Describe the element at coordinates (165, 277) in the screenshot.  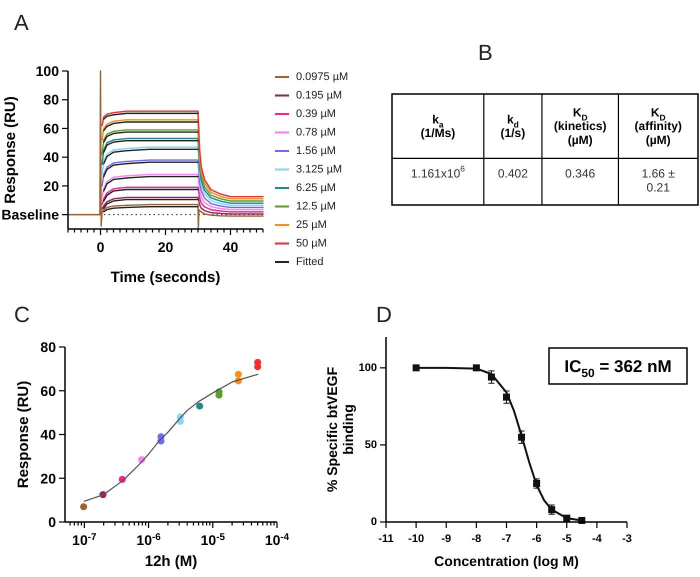
I see `x-axis-title: Time (seconds)` at that location.